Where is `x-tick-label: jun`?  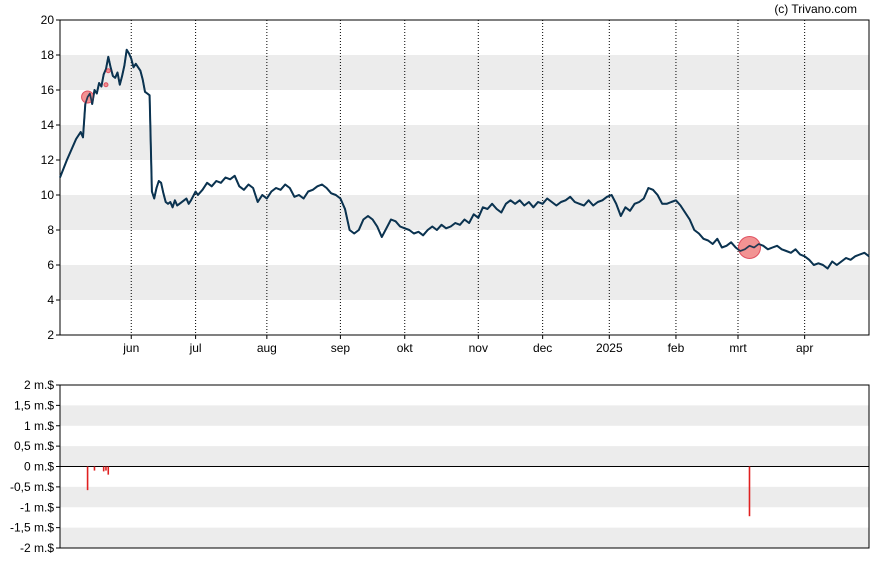 x-tick-label: jun is located at coordinates (130, 348).